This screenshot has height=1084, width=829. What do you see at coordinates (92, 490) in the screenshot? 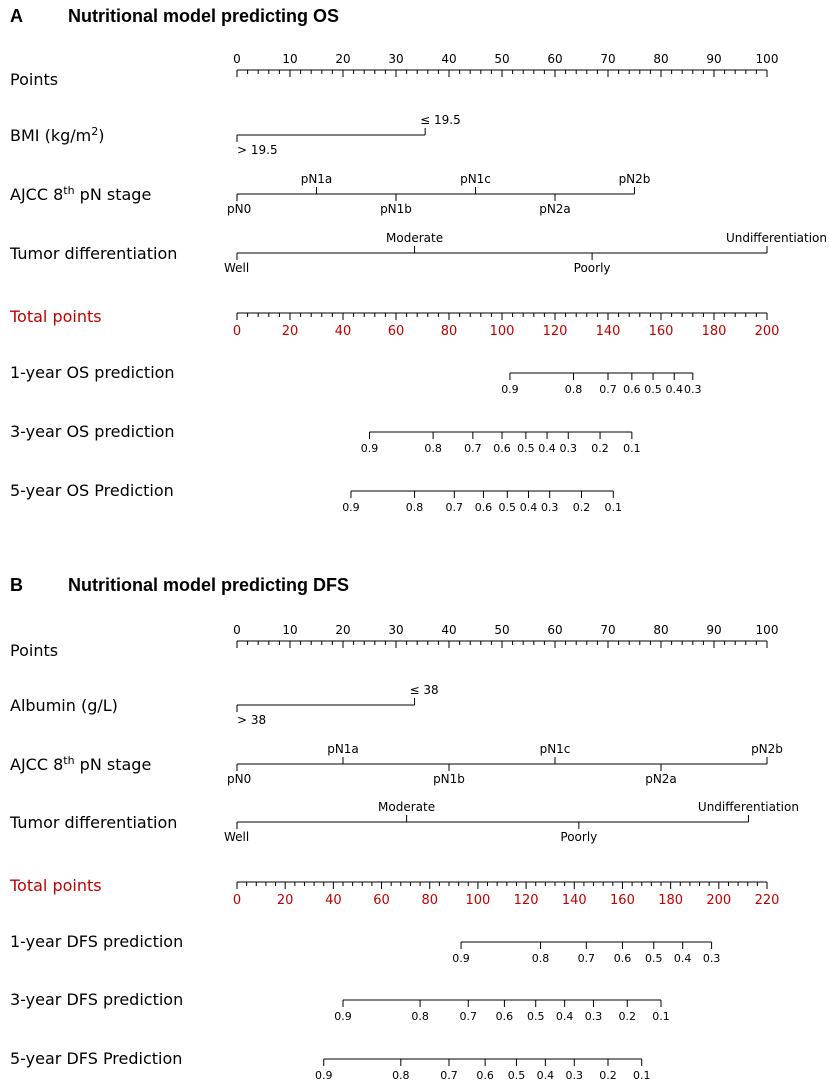
I see `prediction-label: 5-year OS Prediction` at bounding box center [92, 490].